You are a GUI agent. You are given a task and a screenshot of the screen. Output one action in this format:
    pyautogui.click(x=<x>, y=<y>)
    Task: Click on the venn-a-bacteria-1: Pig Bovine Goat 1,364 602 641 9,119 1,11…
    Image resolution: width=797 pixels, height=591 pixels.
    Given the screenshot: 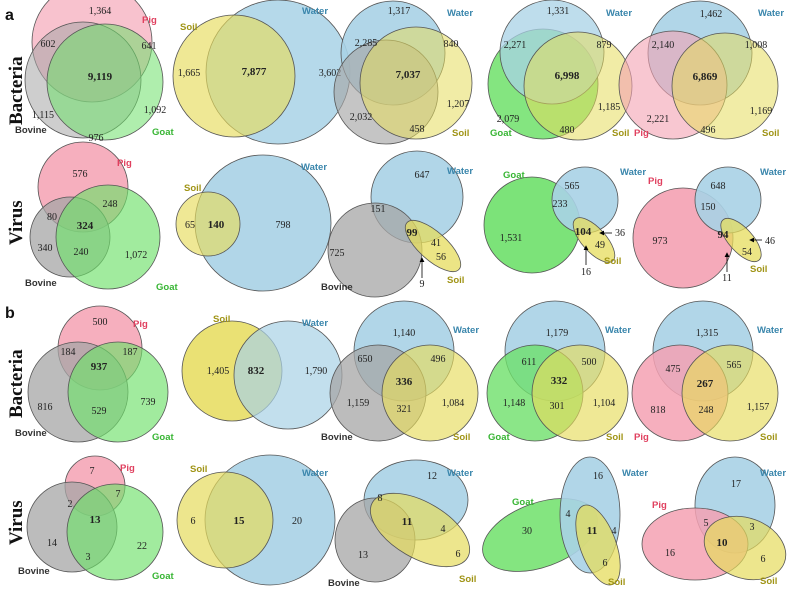 What is the action you would take?
    pyautogui.click(x=94, y=72)
    